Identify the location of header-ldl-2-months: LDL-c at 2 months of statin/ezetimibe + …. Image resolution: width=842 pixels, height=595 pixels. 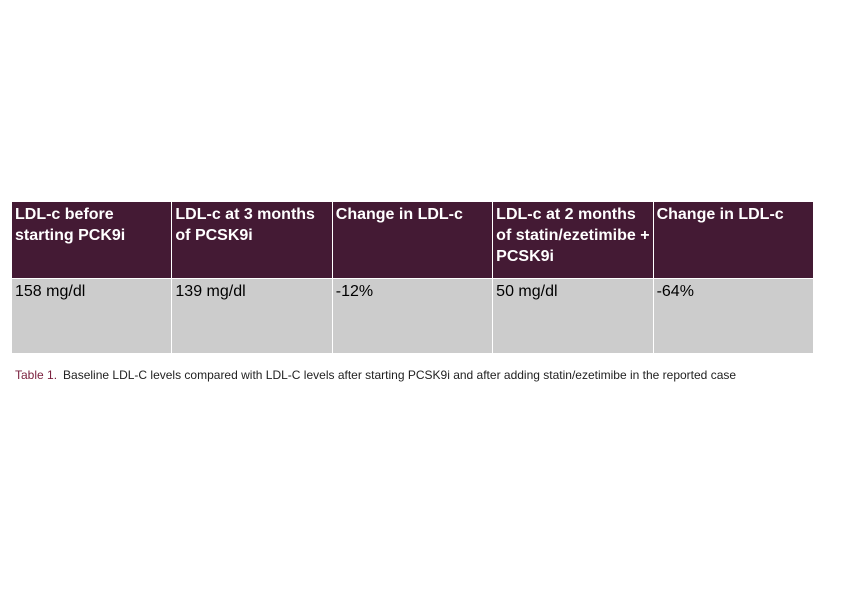
(573, 240).